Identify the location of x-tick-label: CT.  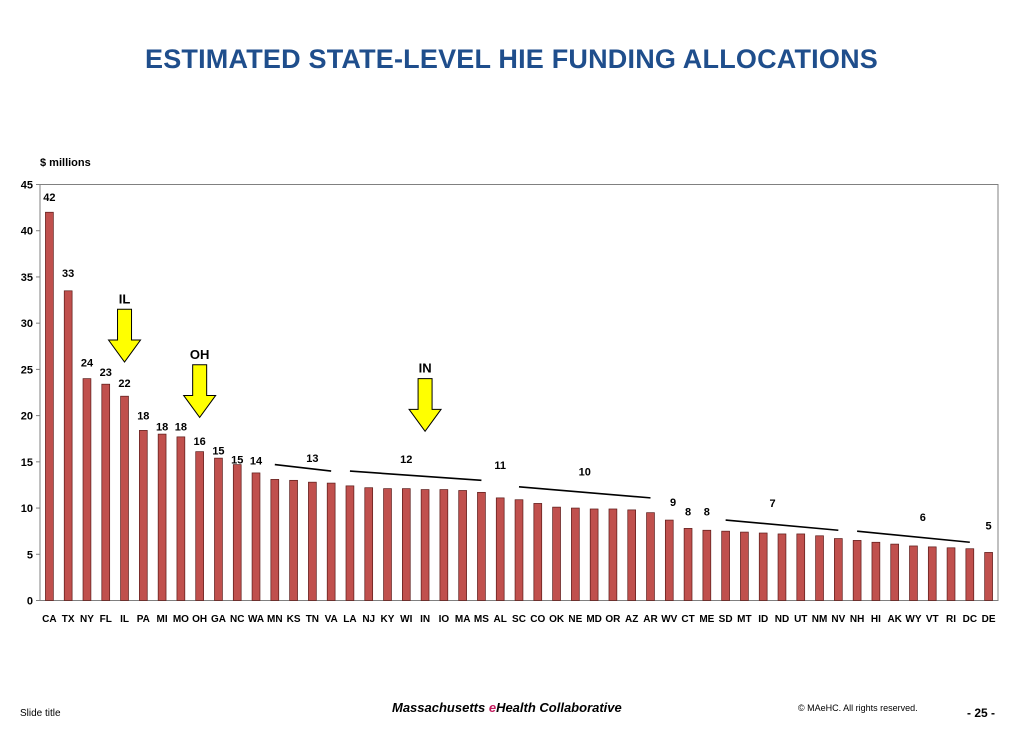
(687, 619).